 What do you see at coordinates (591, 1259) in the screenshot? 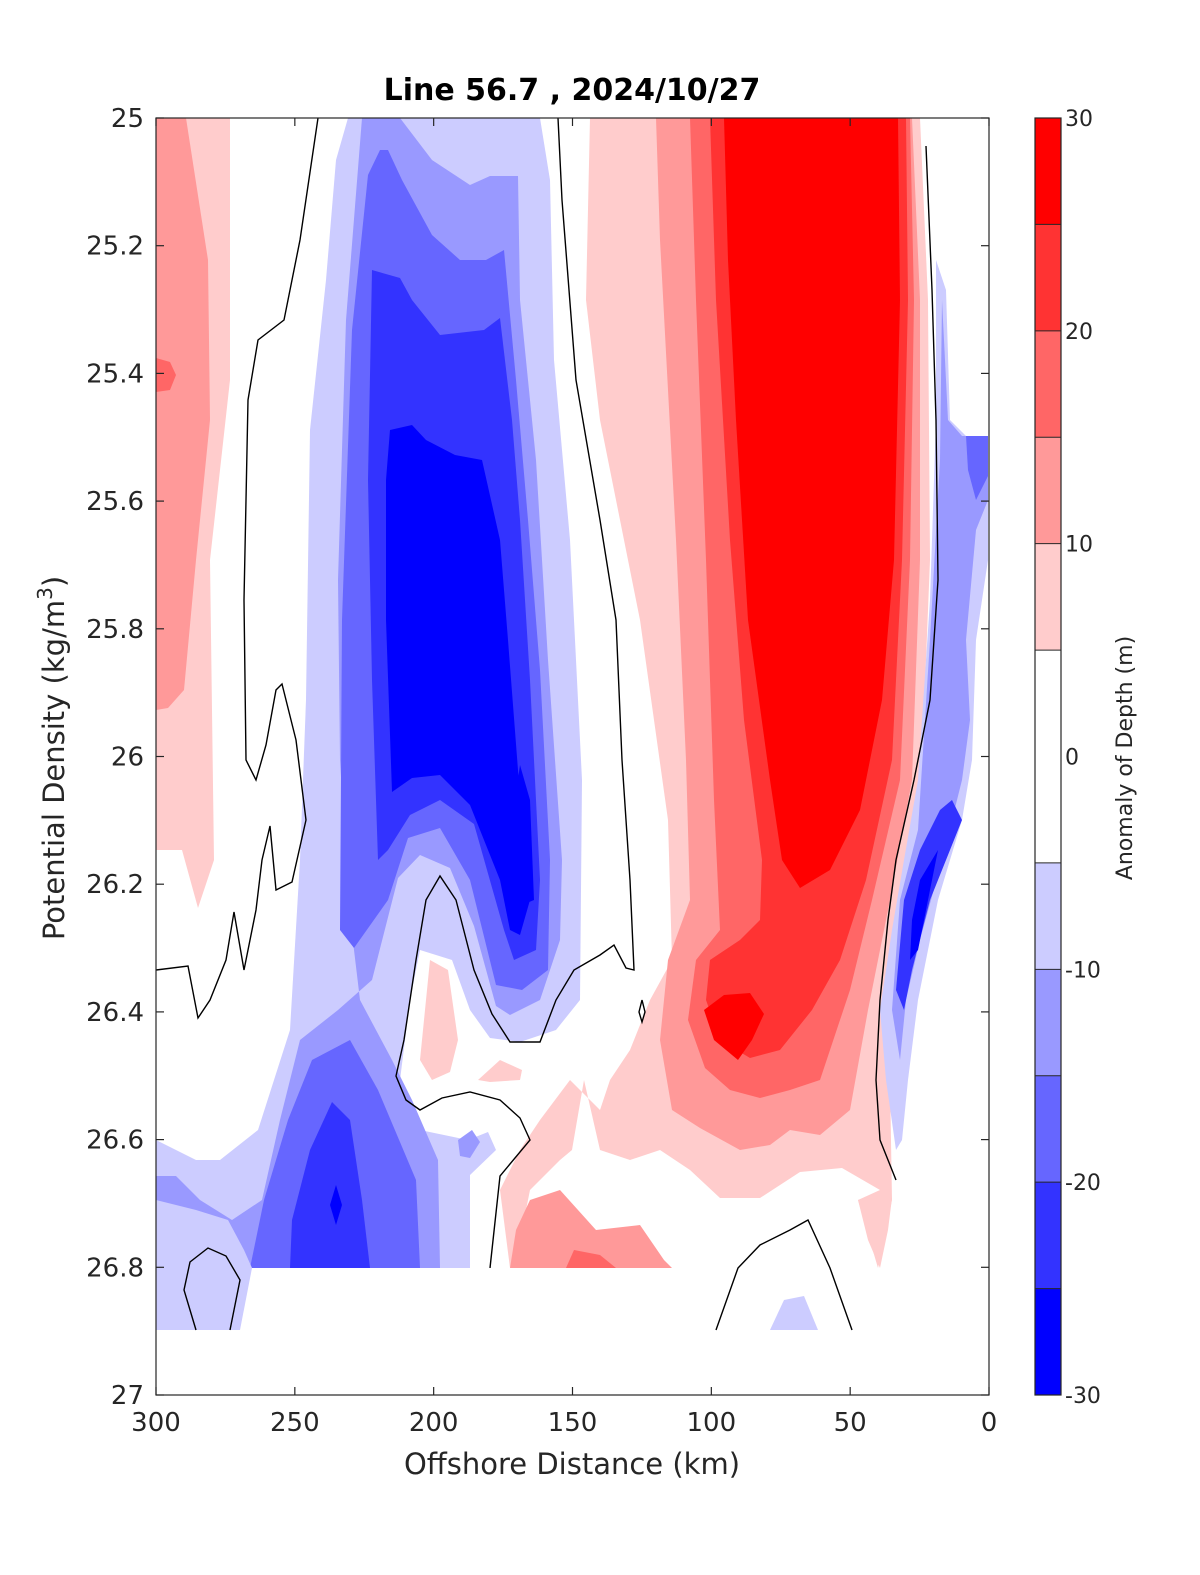
I see `contour-fill-pos-15c` at bounding box center [591, 1259].